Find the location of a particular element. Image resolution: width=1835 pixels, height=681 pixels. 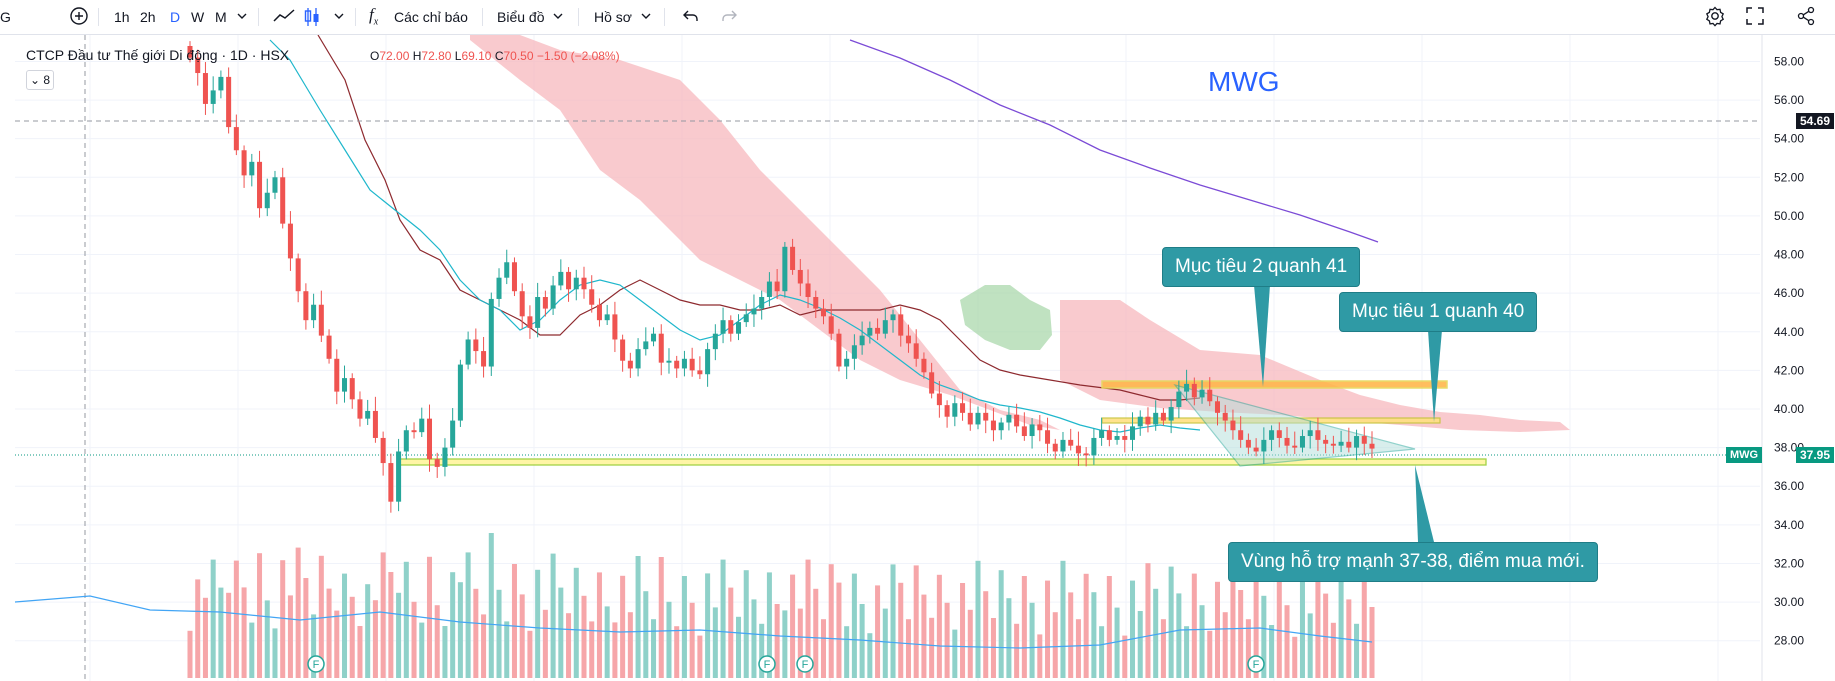

redo-icon is located at coordinates (729, 18).